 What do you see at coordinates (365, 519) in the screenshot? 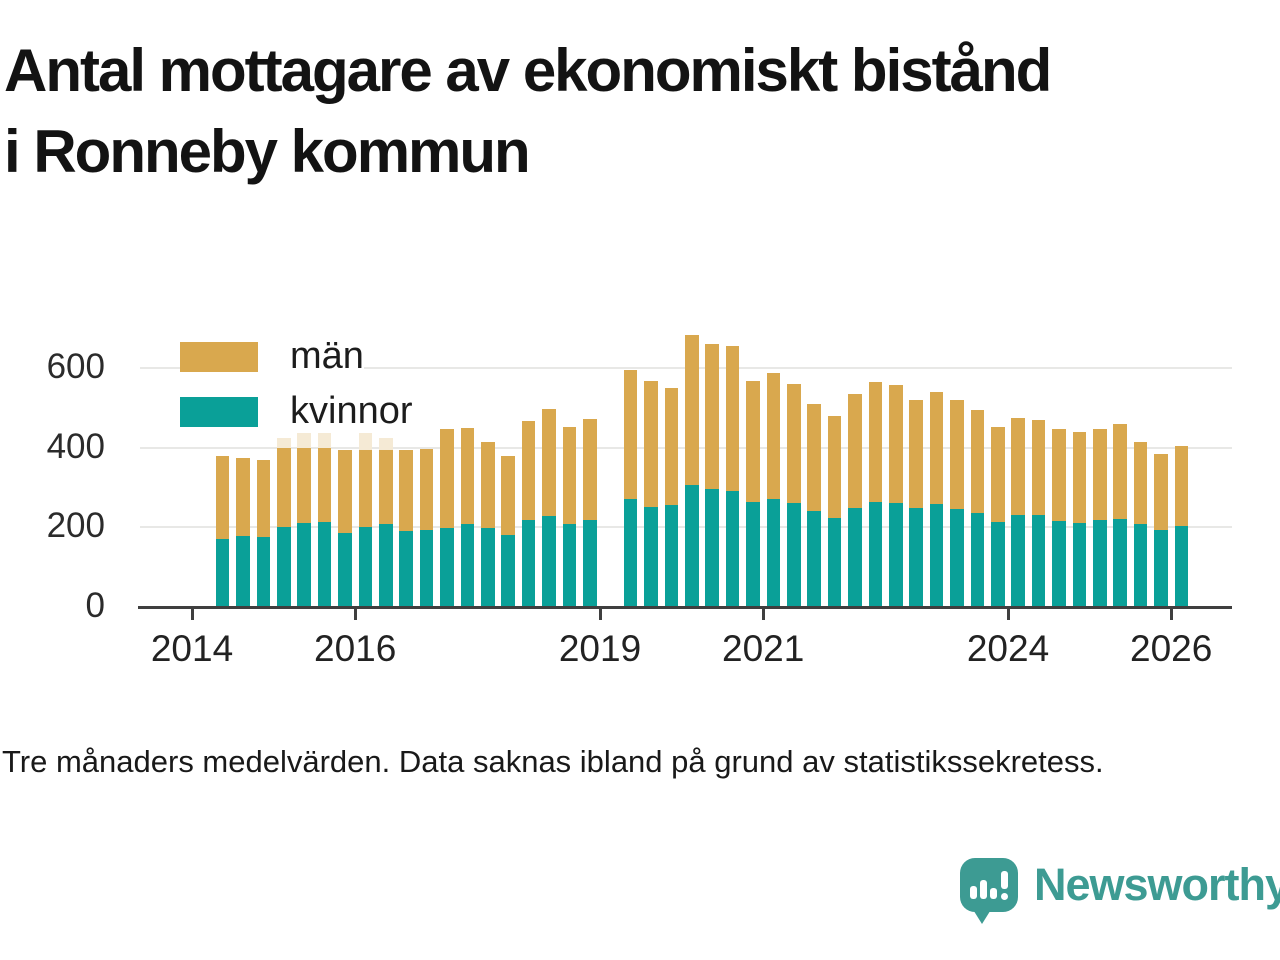
I see `bar-2016-Q1` at bounding box center [365, 519].